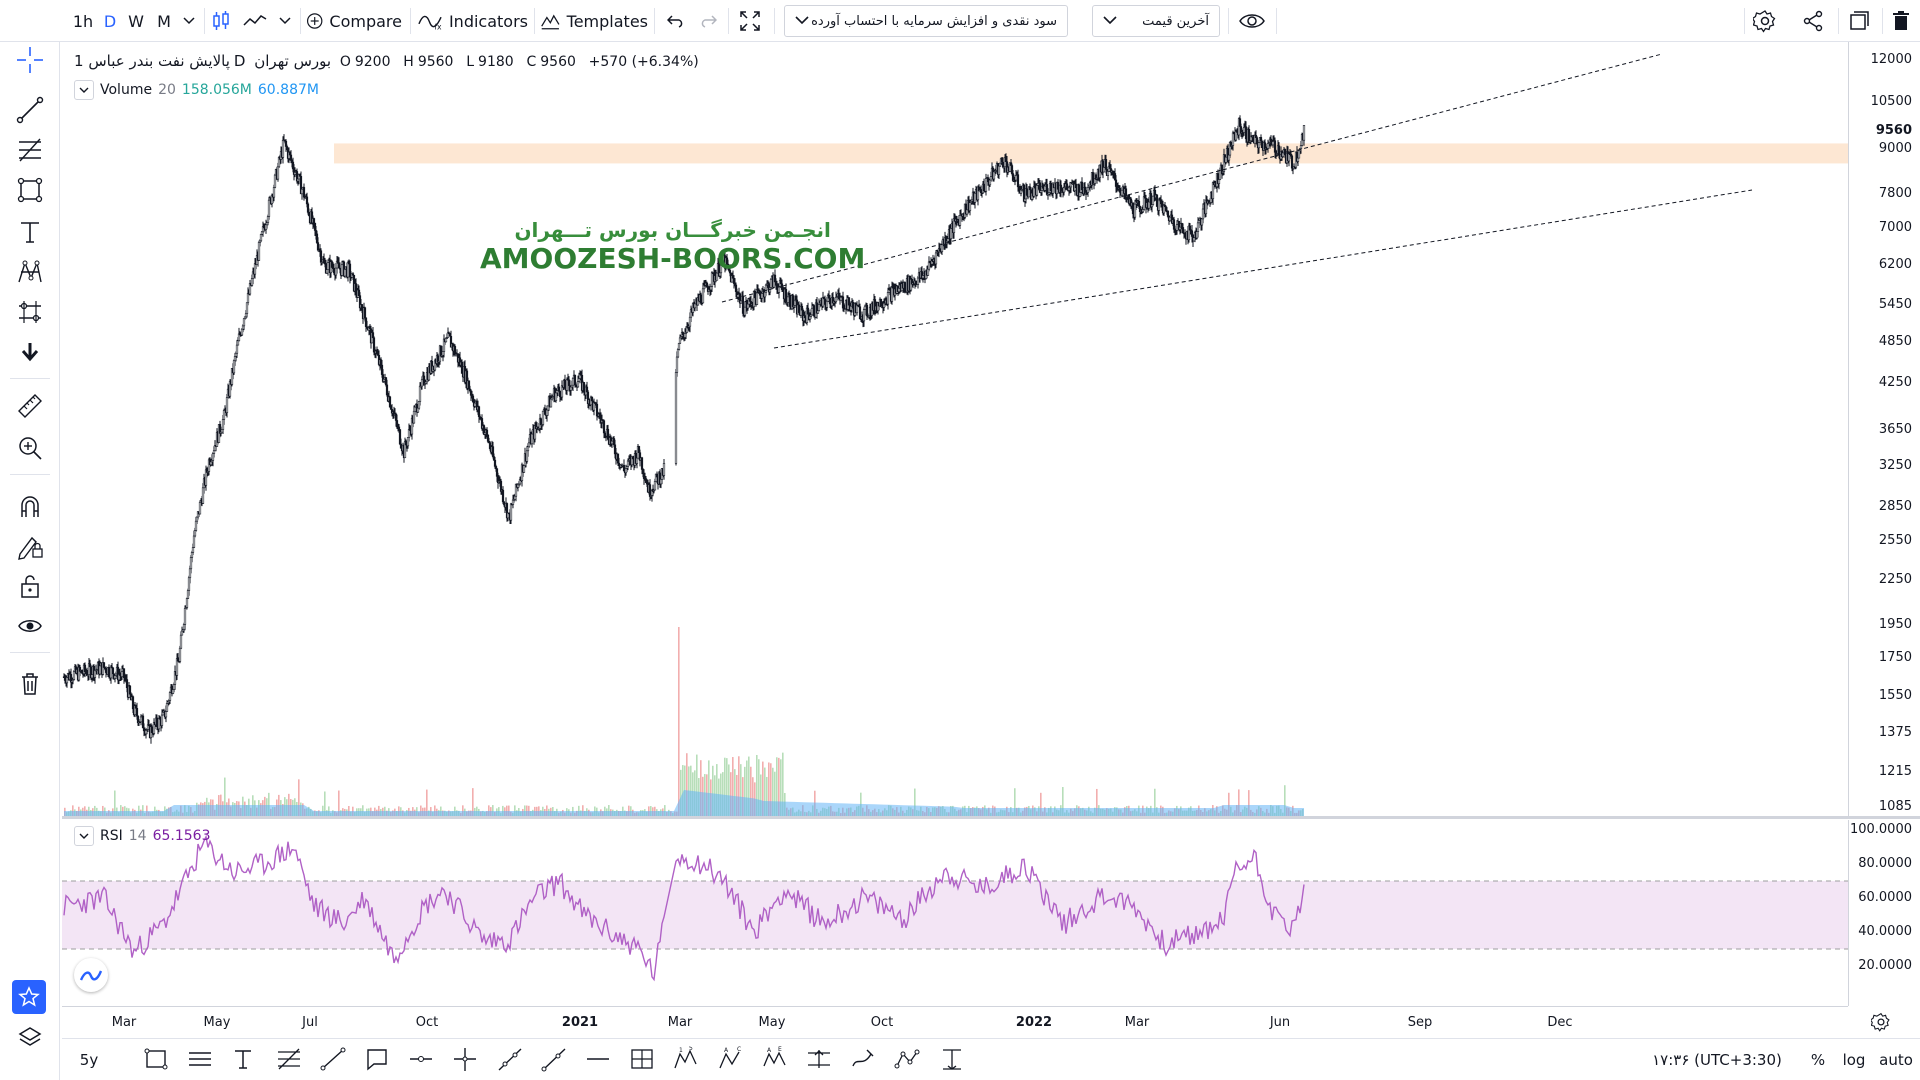 The width and height of the screenshot is (1920, 1080). I want to click on star-icon, so click(29, 997).